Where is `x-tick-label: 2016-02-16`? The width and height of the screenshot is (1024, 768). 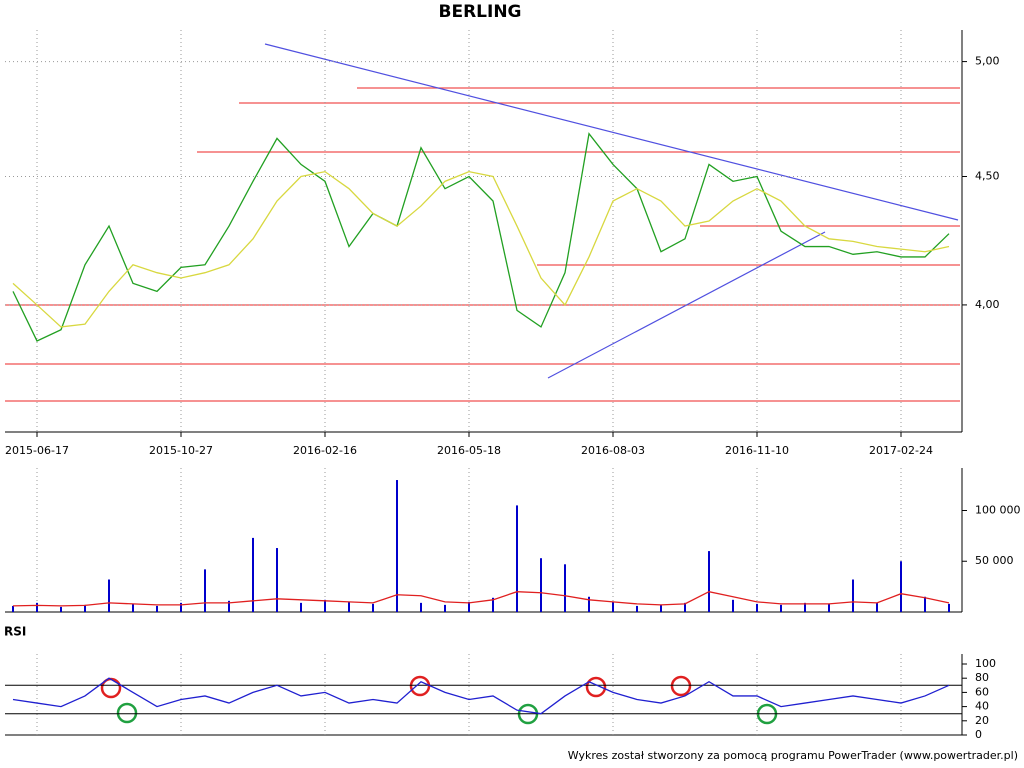
x-tick-label: 2016-02-16 is located at coordinates (325, 450).